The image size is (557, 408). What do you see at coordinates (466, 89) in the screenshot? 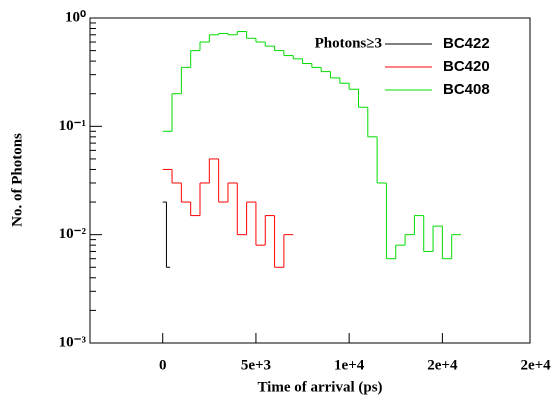
I see `legend-label: BC408` at bounding box center [466, 89].